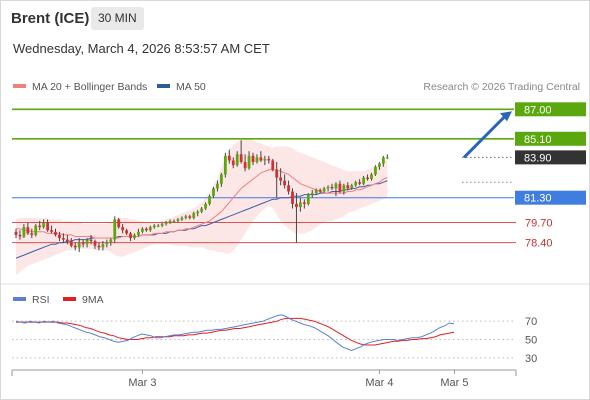 The image size is (590, 400). Describe the element at coordinates (202, 204) in the screenshot. I see `ma20-line` at that location.